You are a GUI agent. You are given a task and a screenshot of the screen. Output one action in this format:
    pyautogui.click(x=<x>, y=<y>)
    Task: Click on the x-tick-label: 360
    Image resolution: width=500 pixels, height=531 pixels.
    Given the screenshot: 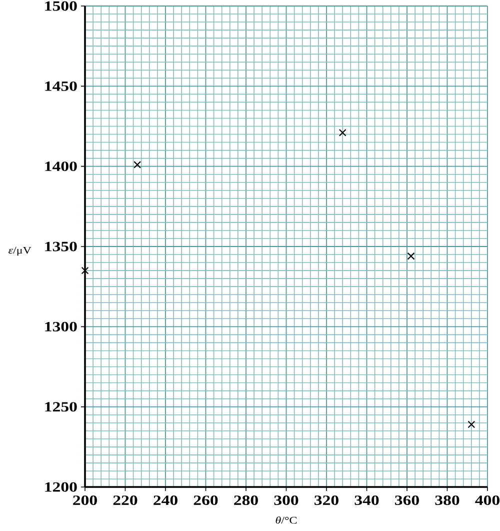 What is the action you would take?
    pyautogui.click(x=407, y=500)
    